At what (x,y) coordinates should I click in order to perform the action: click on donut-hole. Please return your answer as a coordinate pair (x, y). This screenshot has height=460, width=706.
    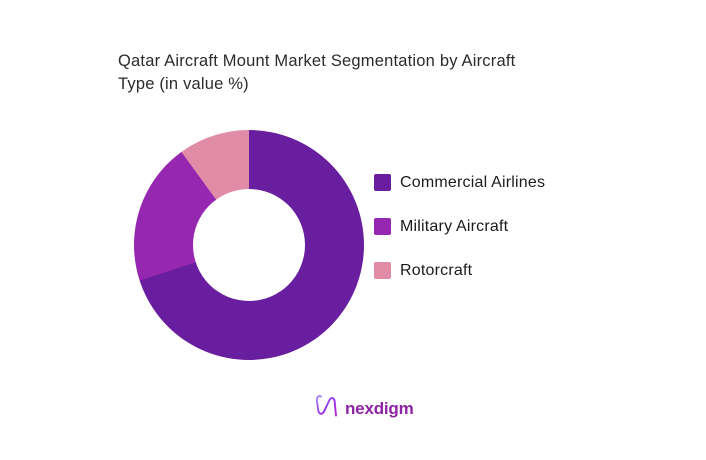
    Looking at the image, I should click on (249, 245).